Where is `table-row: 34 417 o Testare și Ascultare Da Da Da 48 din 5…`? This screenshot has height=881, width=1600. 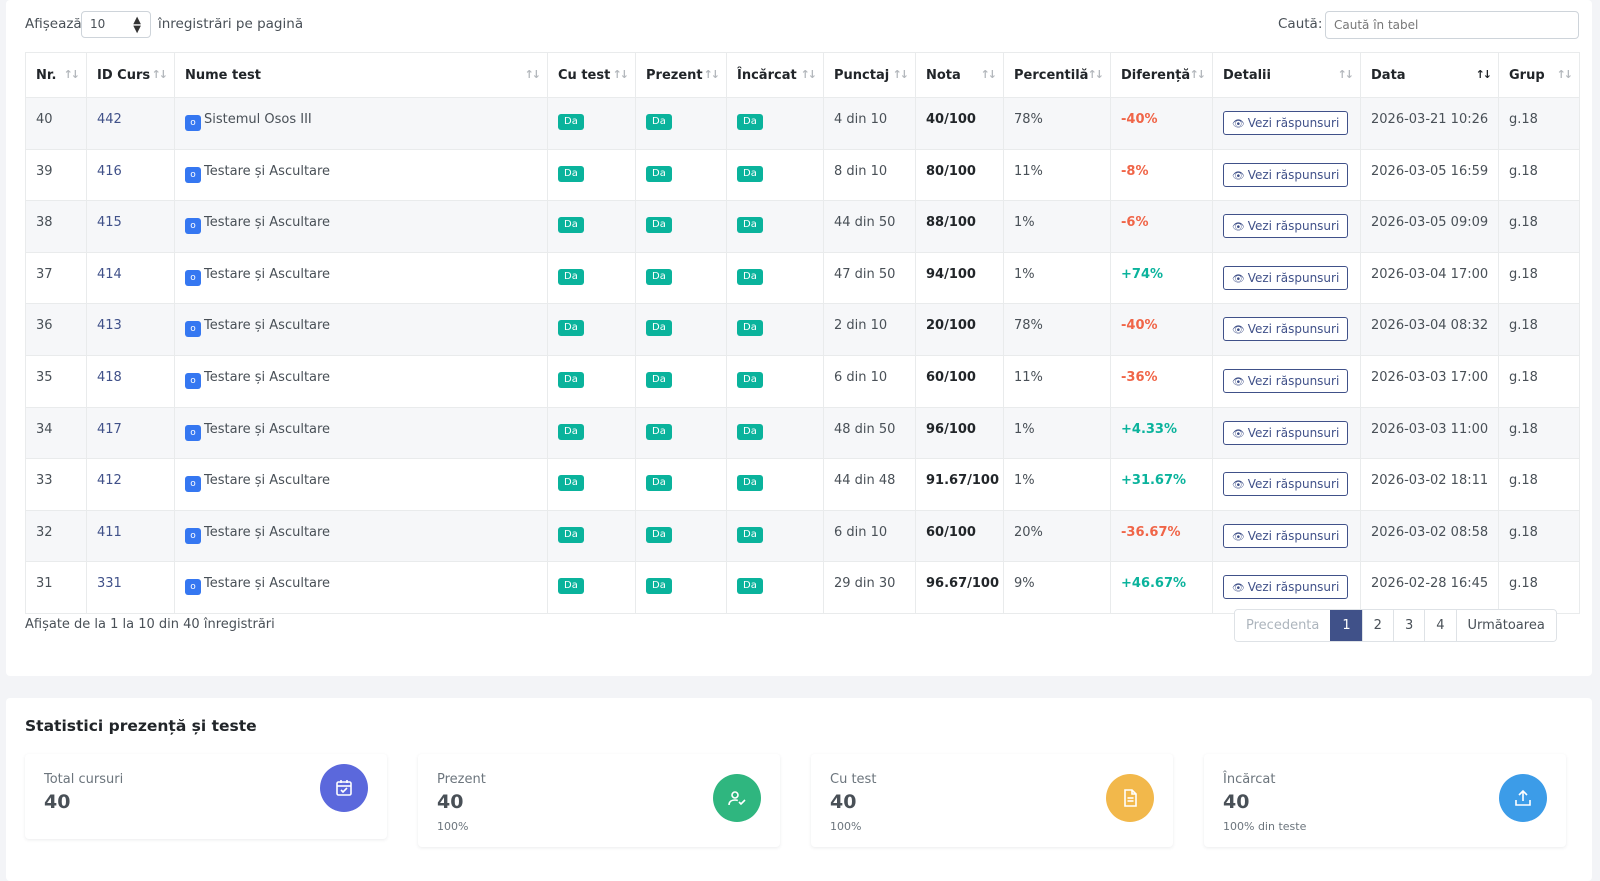 table-row: 34 417 o Testare și Ascultare Da Da Da 48 din 5… is located at coordinates (802, 433).